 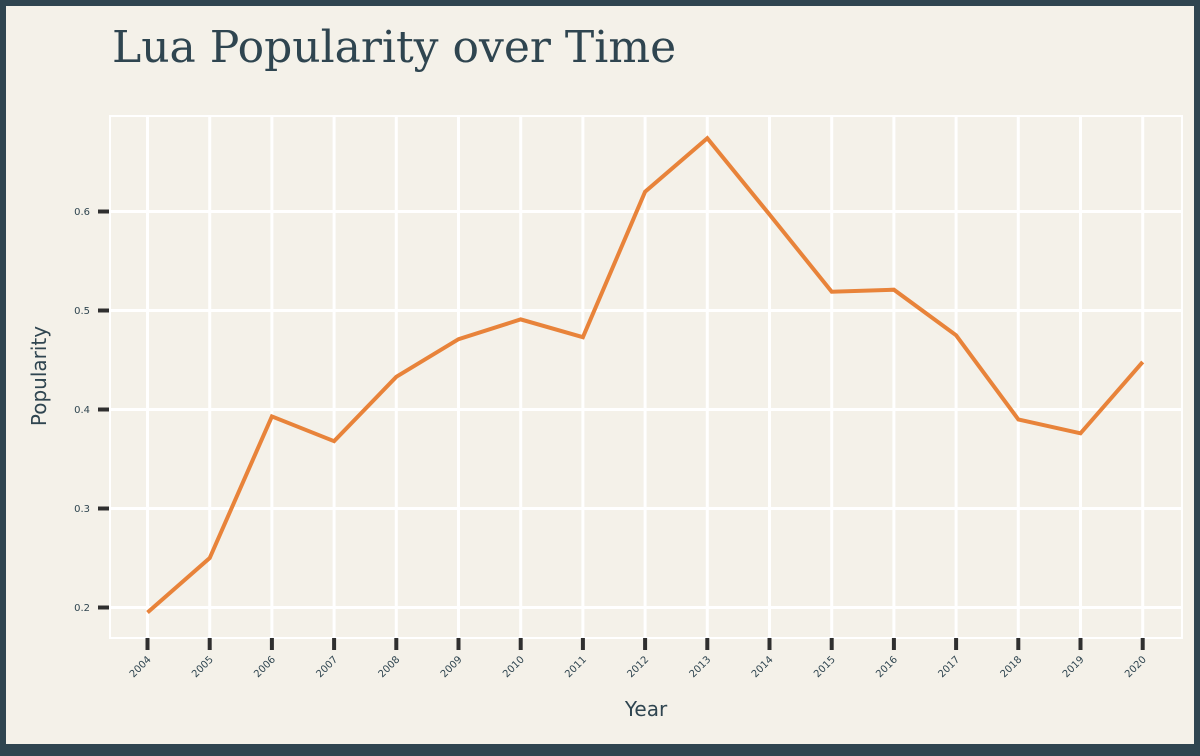 What do you see at coordinates (452, 667) in the screenshot?
I see `x-tick-label: 2009` at bounding box center [452, 667].